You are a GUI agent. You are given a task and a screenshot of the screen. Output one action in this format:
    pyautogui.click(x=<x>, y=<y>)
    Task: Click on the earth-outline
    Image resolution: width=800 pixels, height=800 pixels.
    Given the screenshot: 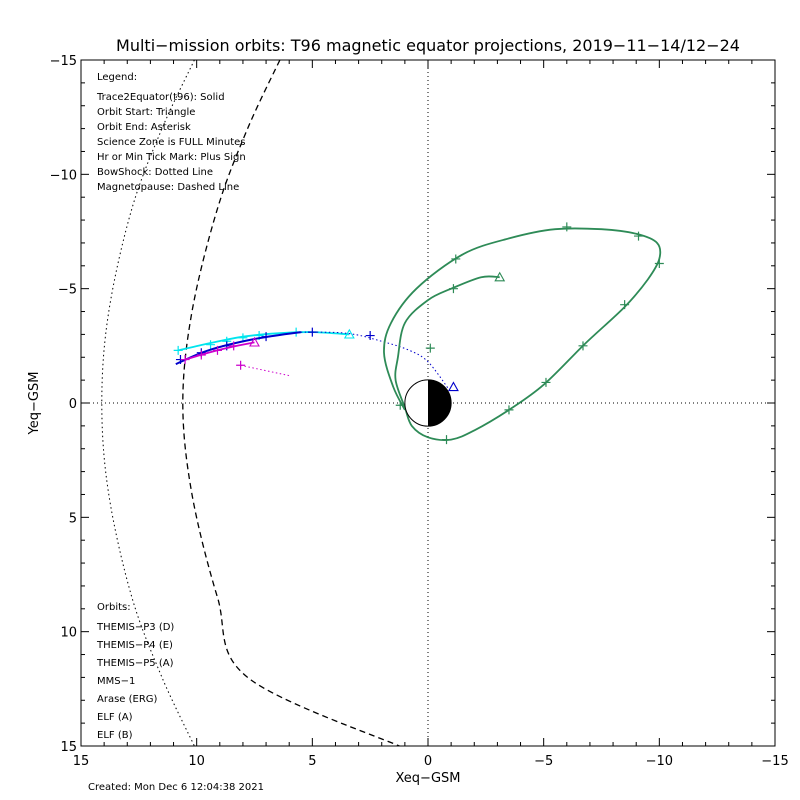 What is the action you would take?
    pyautogui.click(x=428, y=403)
    